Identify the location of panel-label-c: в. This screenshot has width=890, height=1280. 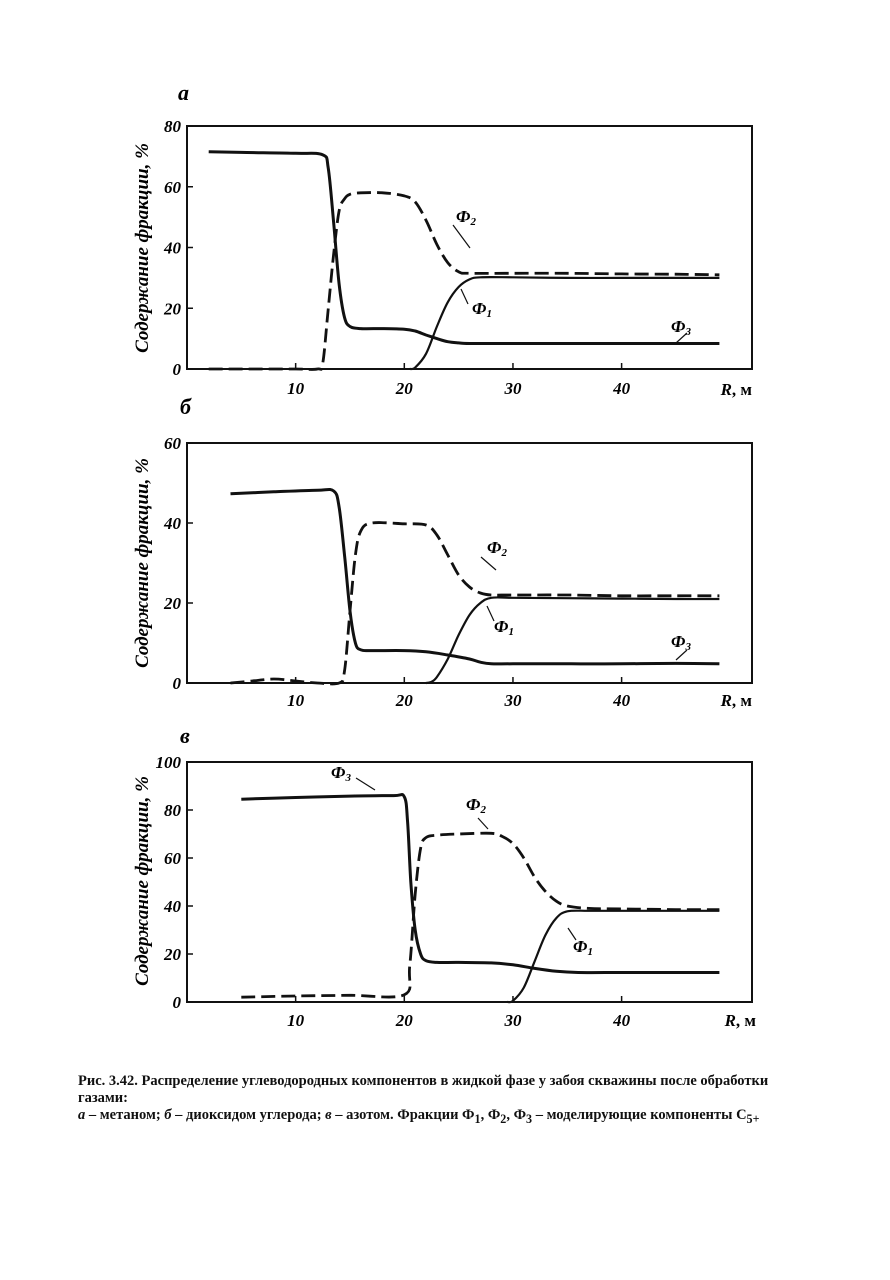
(185, 735).